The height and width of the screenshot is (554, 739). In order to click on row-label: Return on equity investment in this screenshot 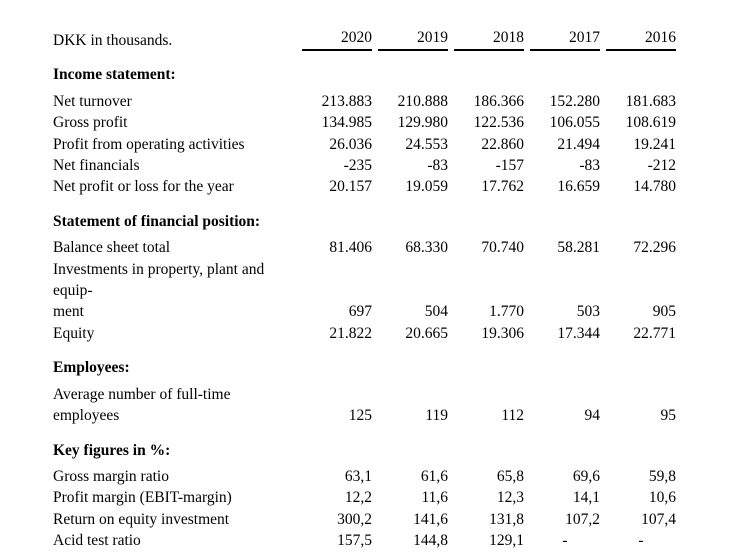, I will do `click(141, 519)`.